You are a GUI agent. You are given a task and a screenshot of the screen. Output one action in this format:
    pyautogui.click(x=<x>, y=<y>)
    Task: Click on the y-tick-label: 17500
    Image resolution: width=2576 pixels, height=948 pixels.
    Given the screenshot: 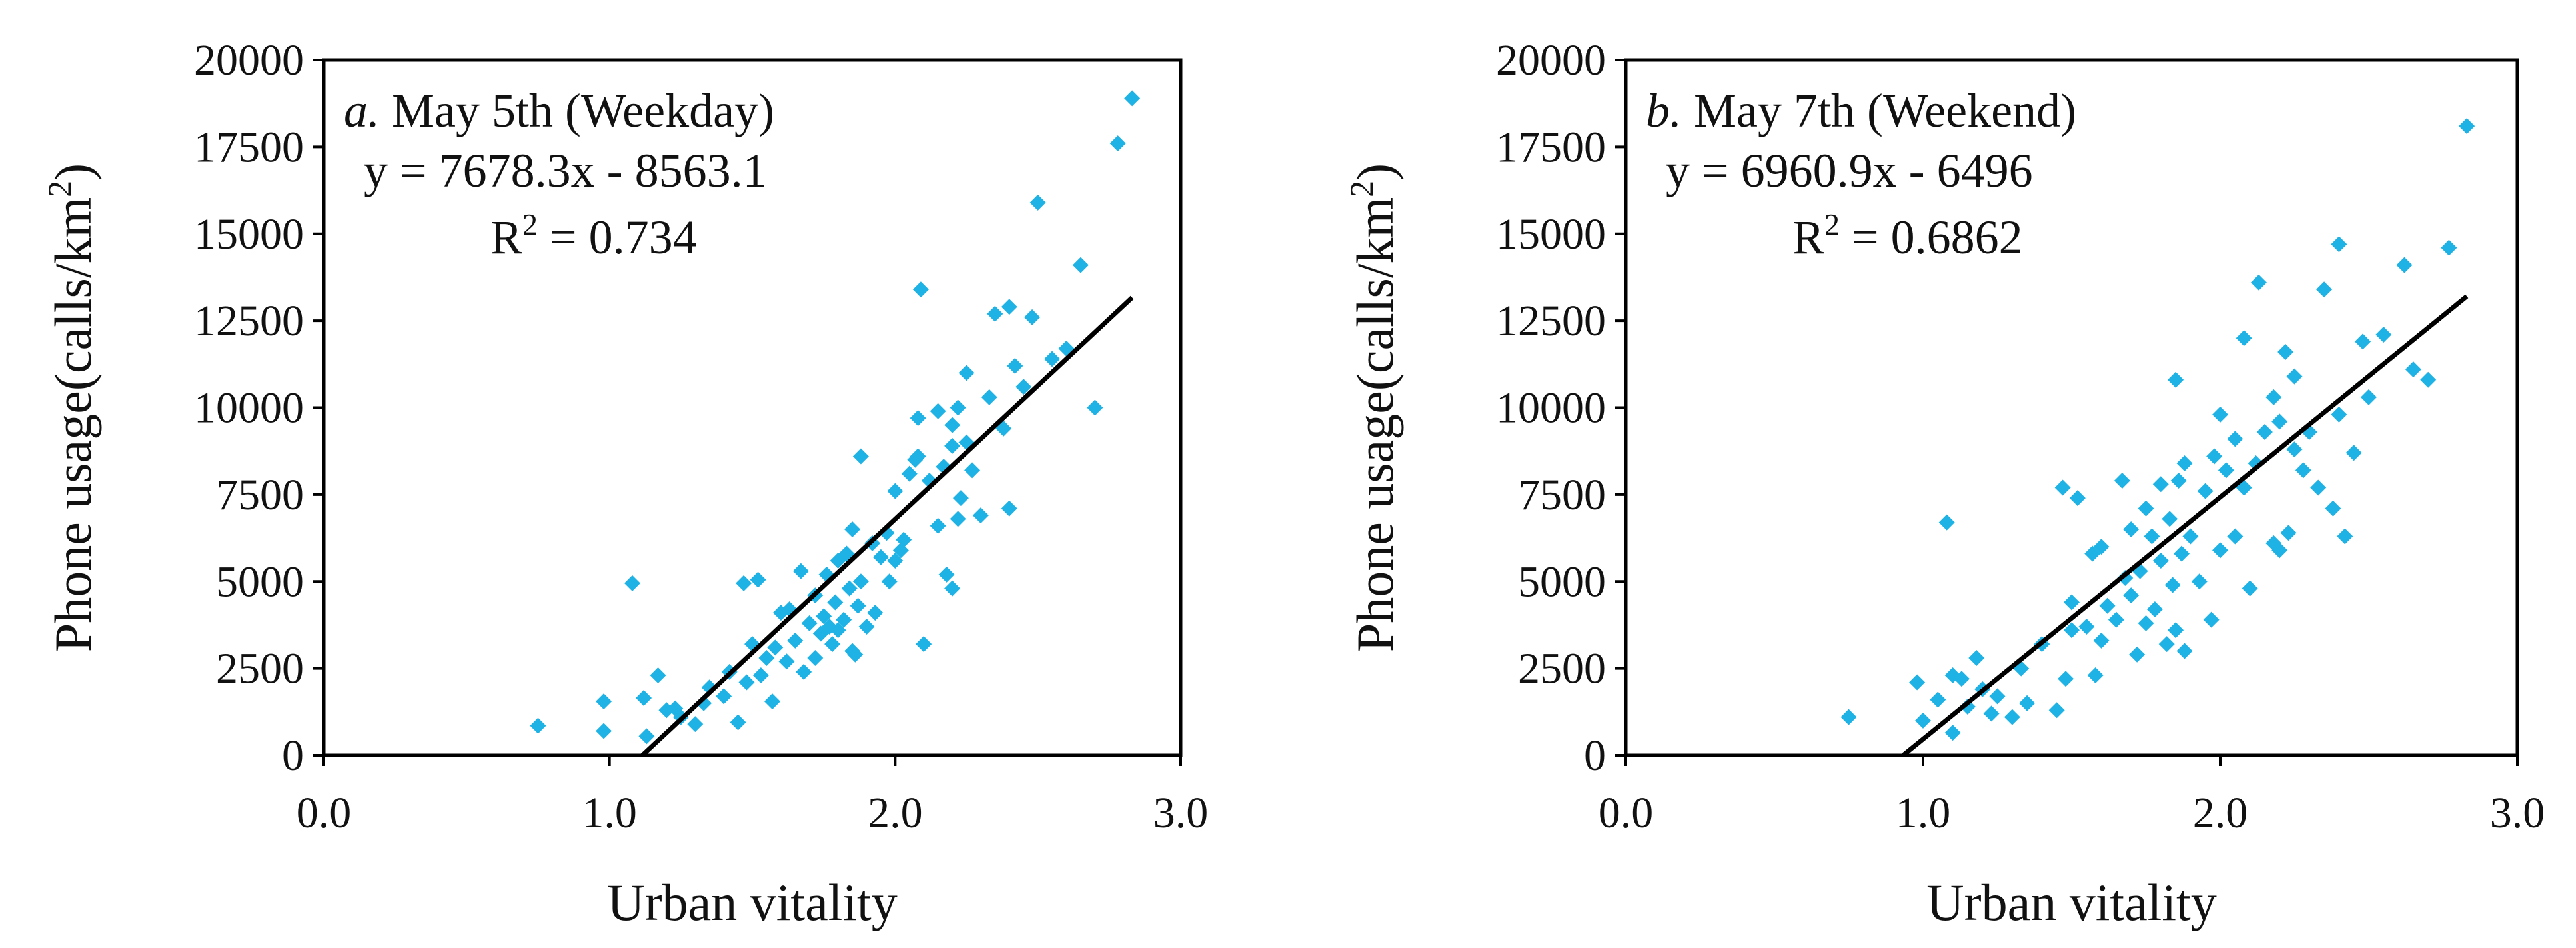 What is the action you would take?
    pyautogui.click(x=249, y=147)
    